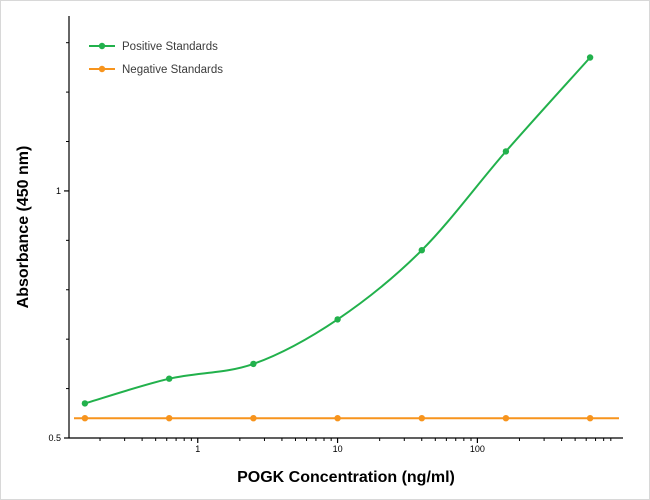  What do you see at coordinates (338, 449) in the screenshot?
I see `x-tick-label: 10` at bounding box center [338, 449].